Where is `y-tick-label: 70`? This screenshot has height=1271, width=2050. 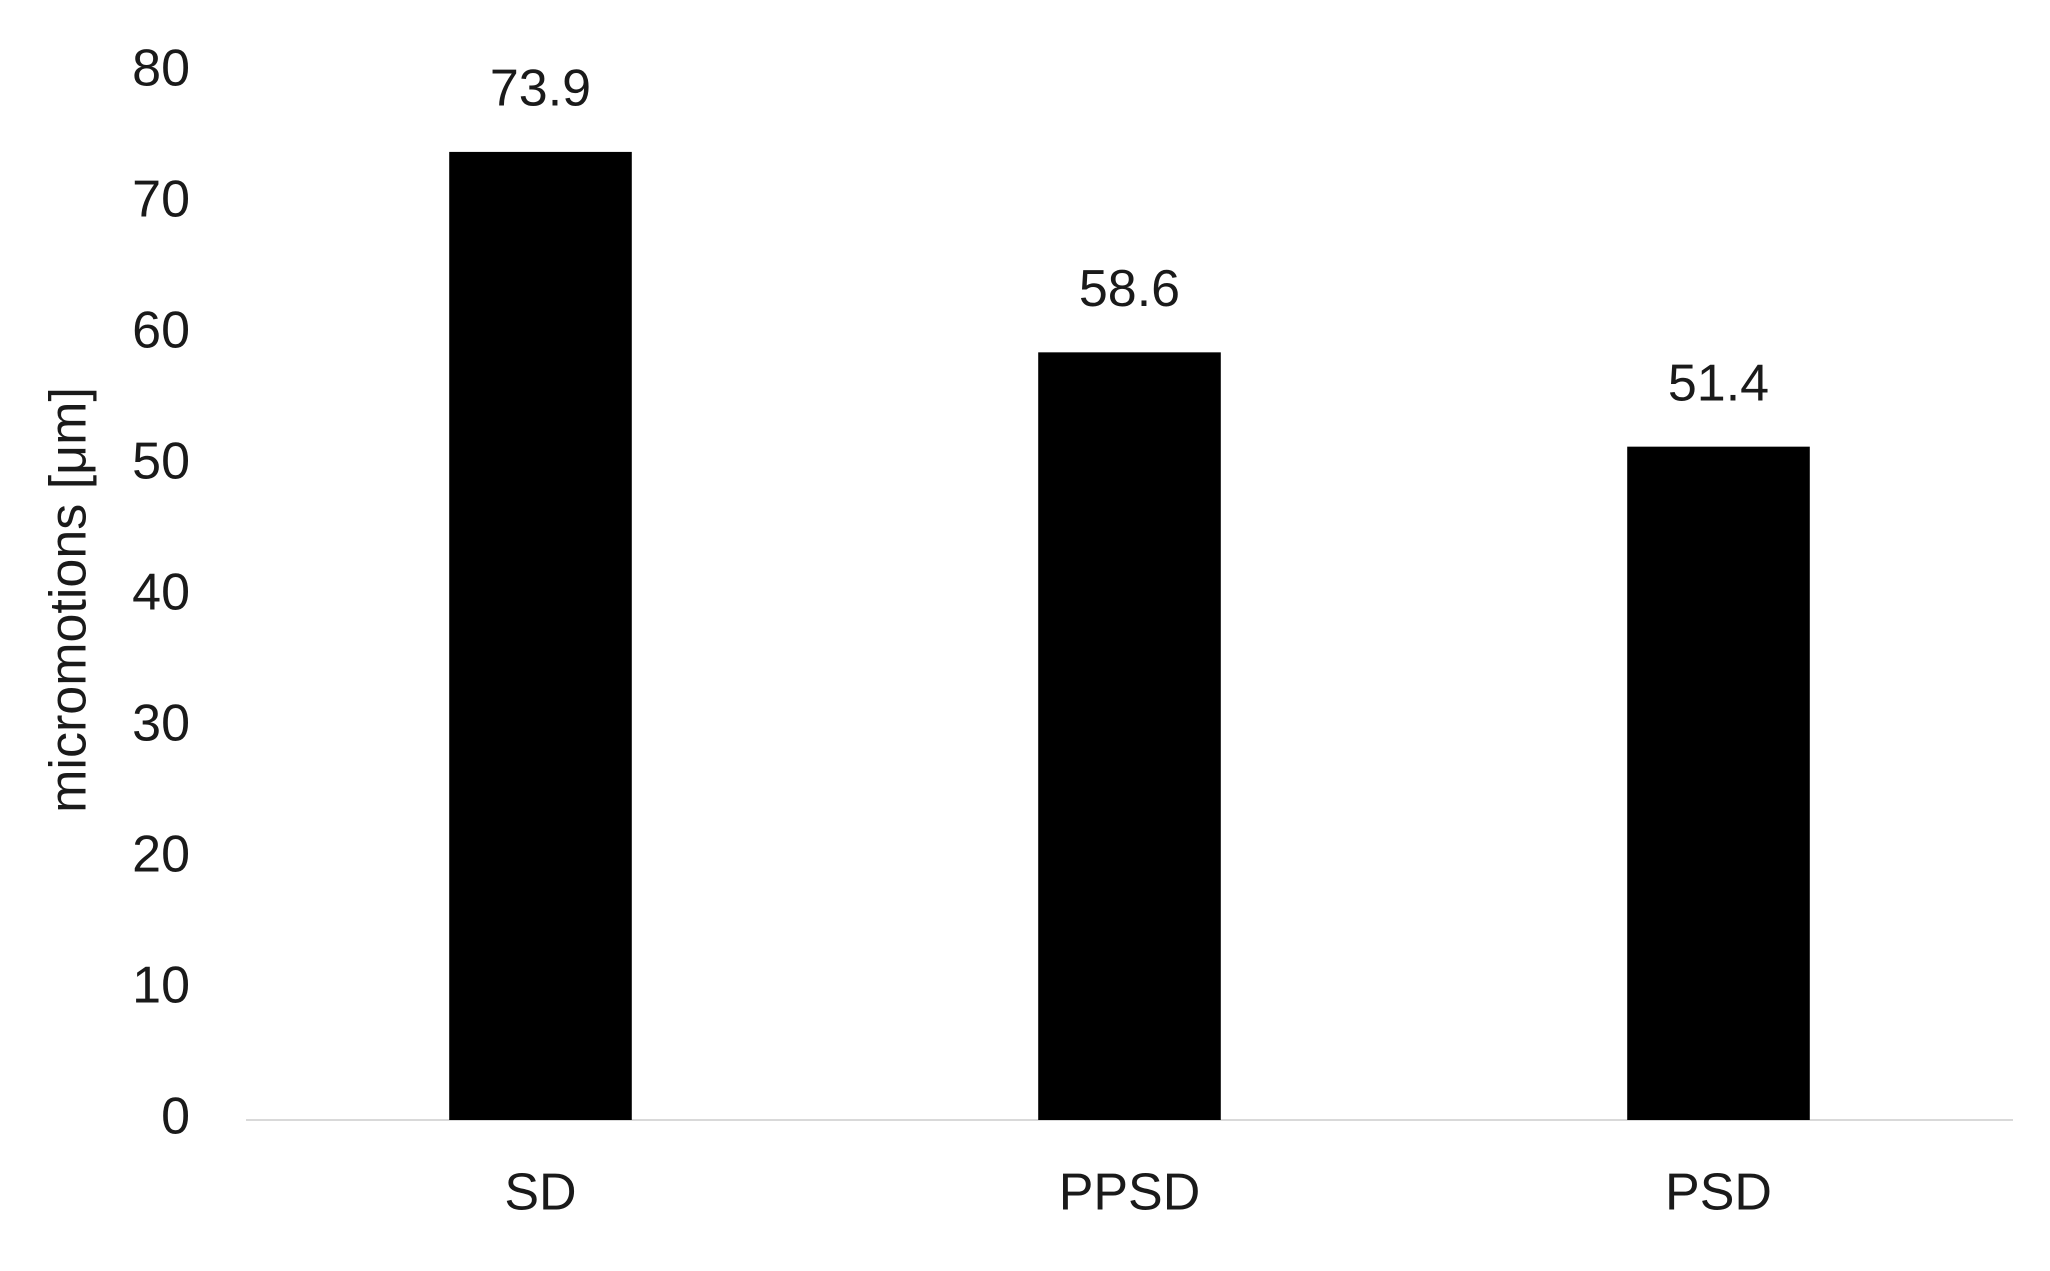 y-tick-label: 70 is located at coordinates (161, 200).